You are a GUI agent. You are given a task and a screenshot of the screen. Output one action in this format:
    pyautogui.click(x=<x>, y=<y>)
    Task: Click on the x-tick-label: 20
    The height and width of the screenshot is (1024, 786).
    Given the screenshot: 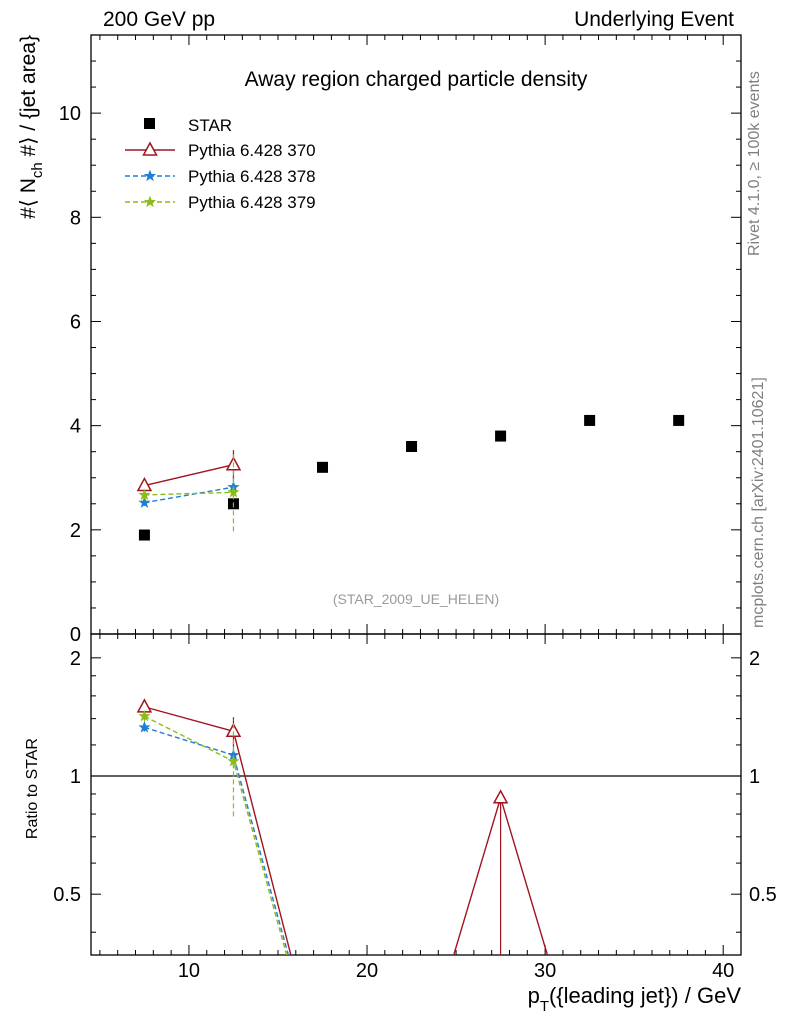 What is the action you would take?
    pyautogui.click(x=367, y=971)
    